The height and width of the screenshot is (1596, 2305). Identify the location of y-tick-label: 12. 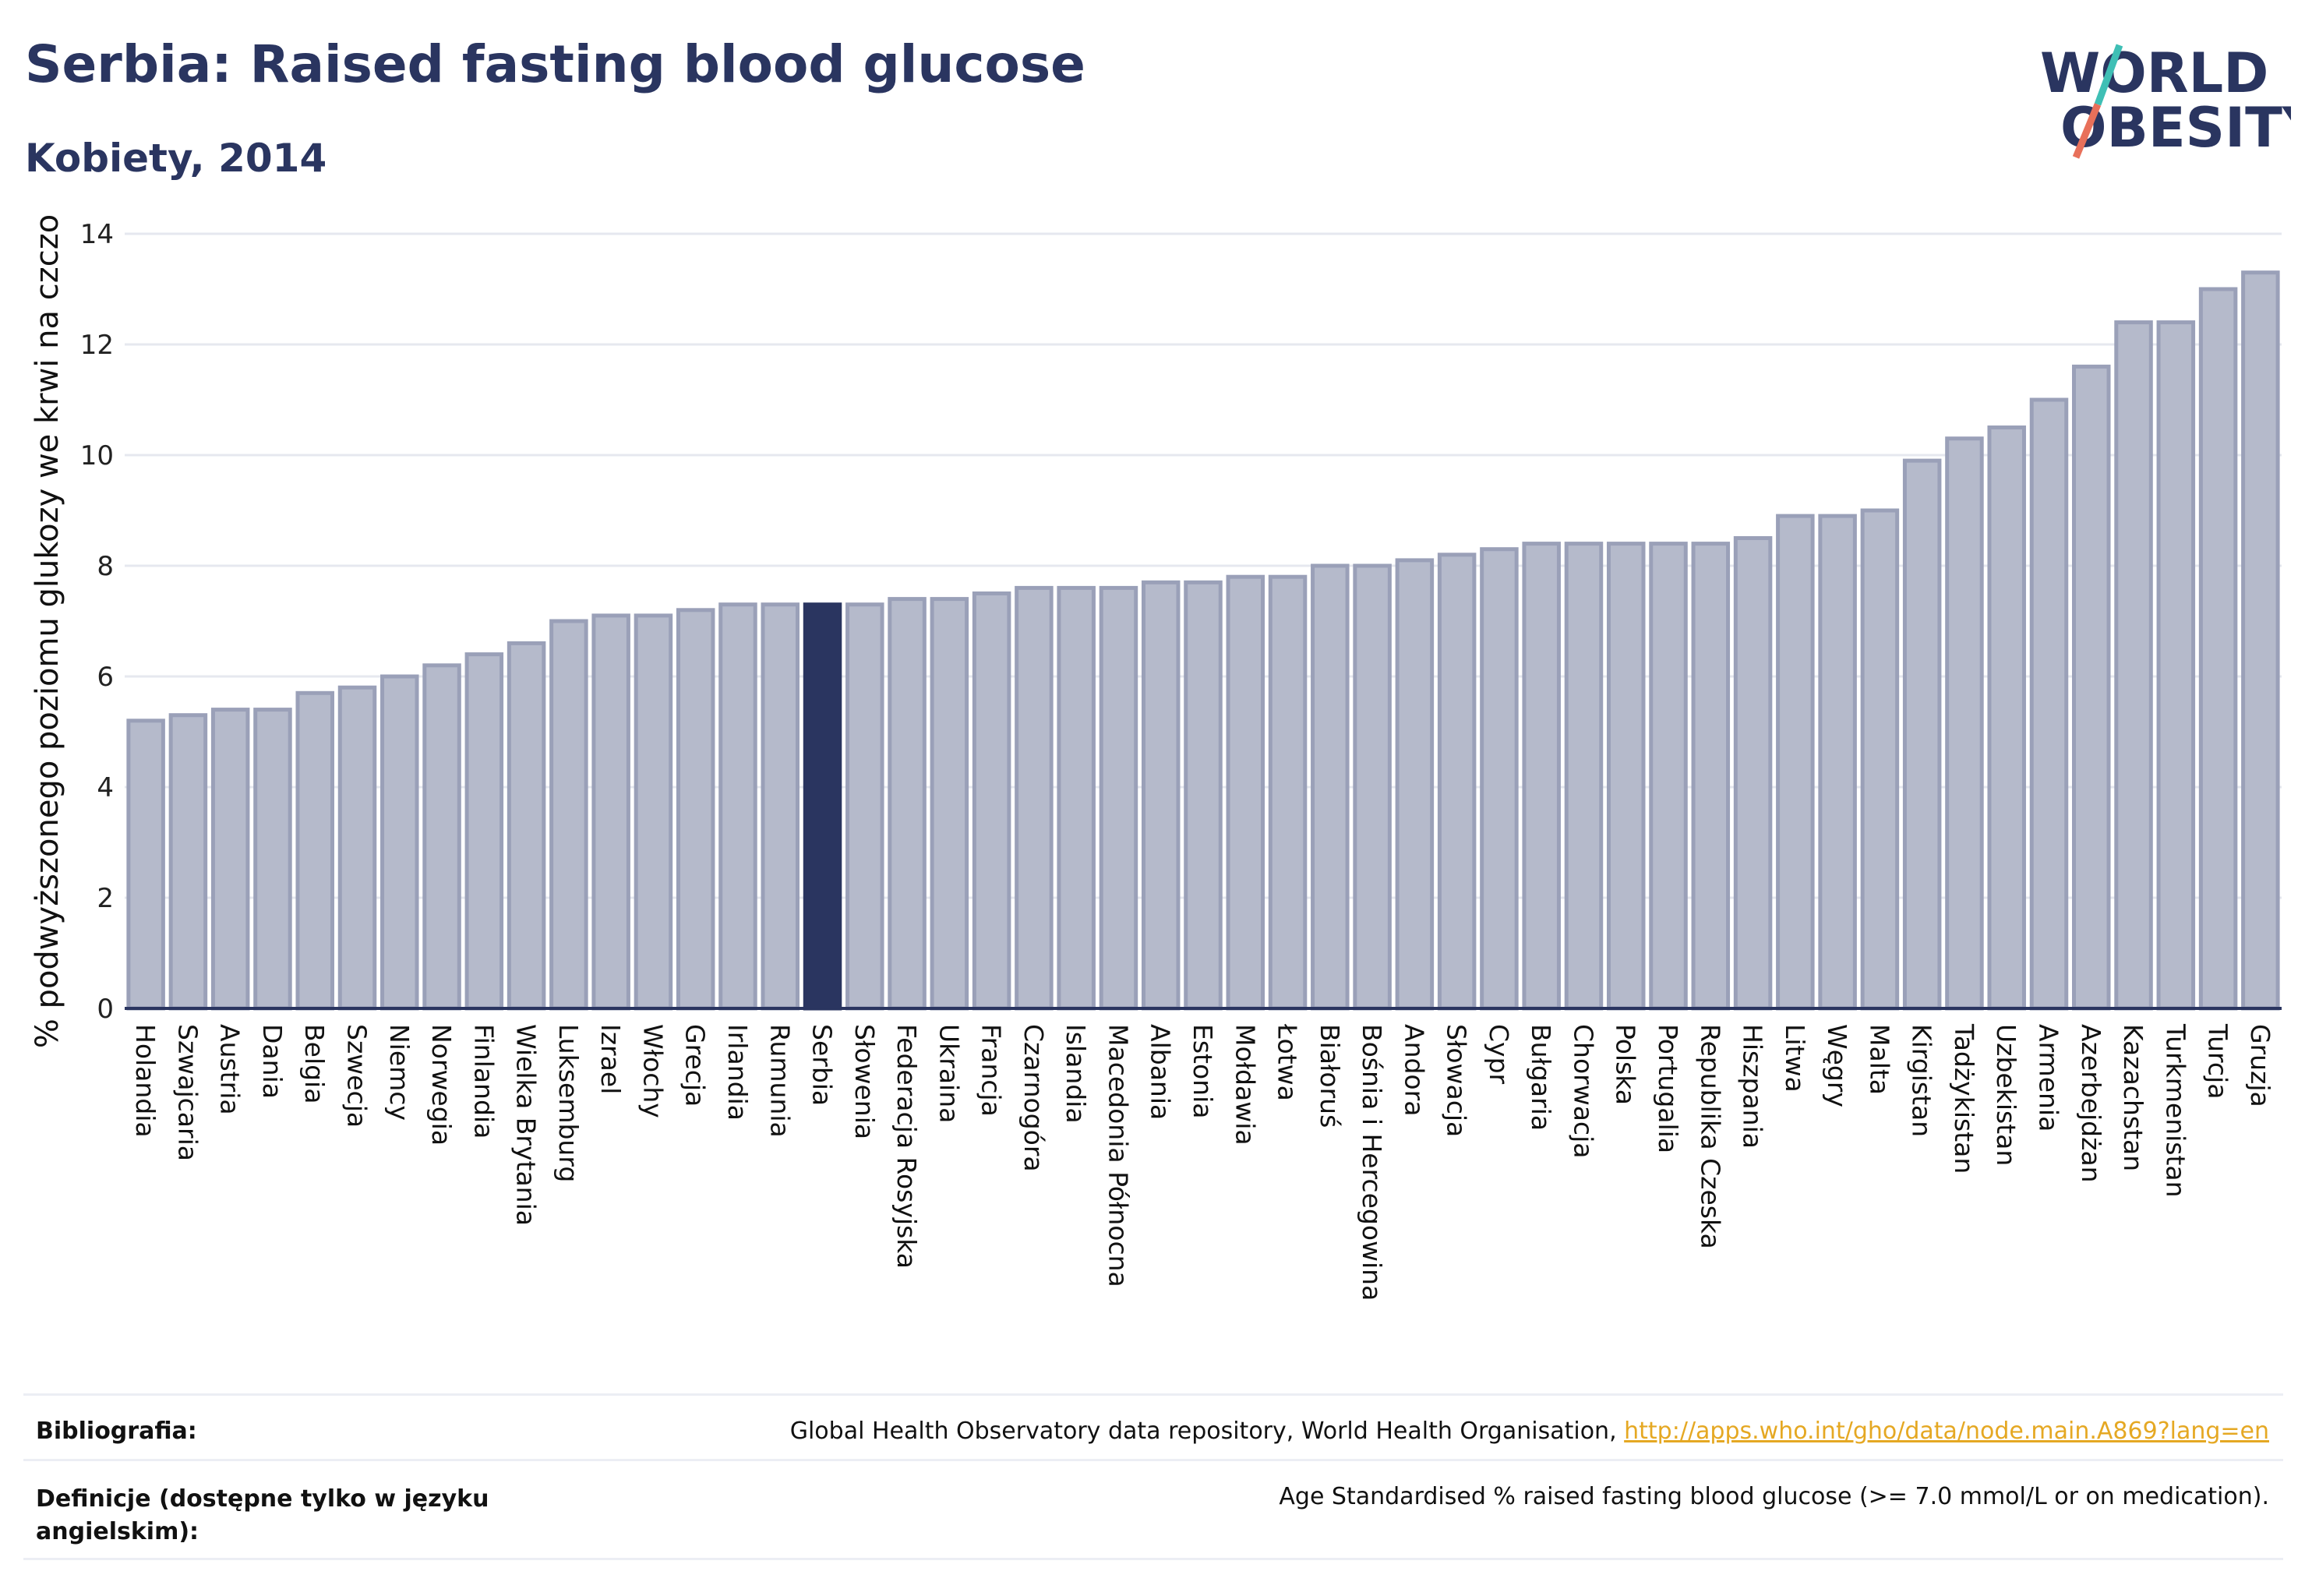
(97, 345).